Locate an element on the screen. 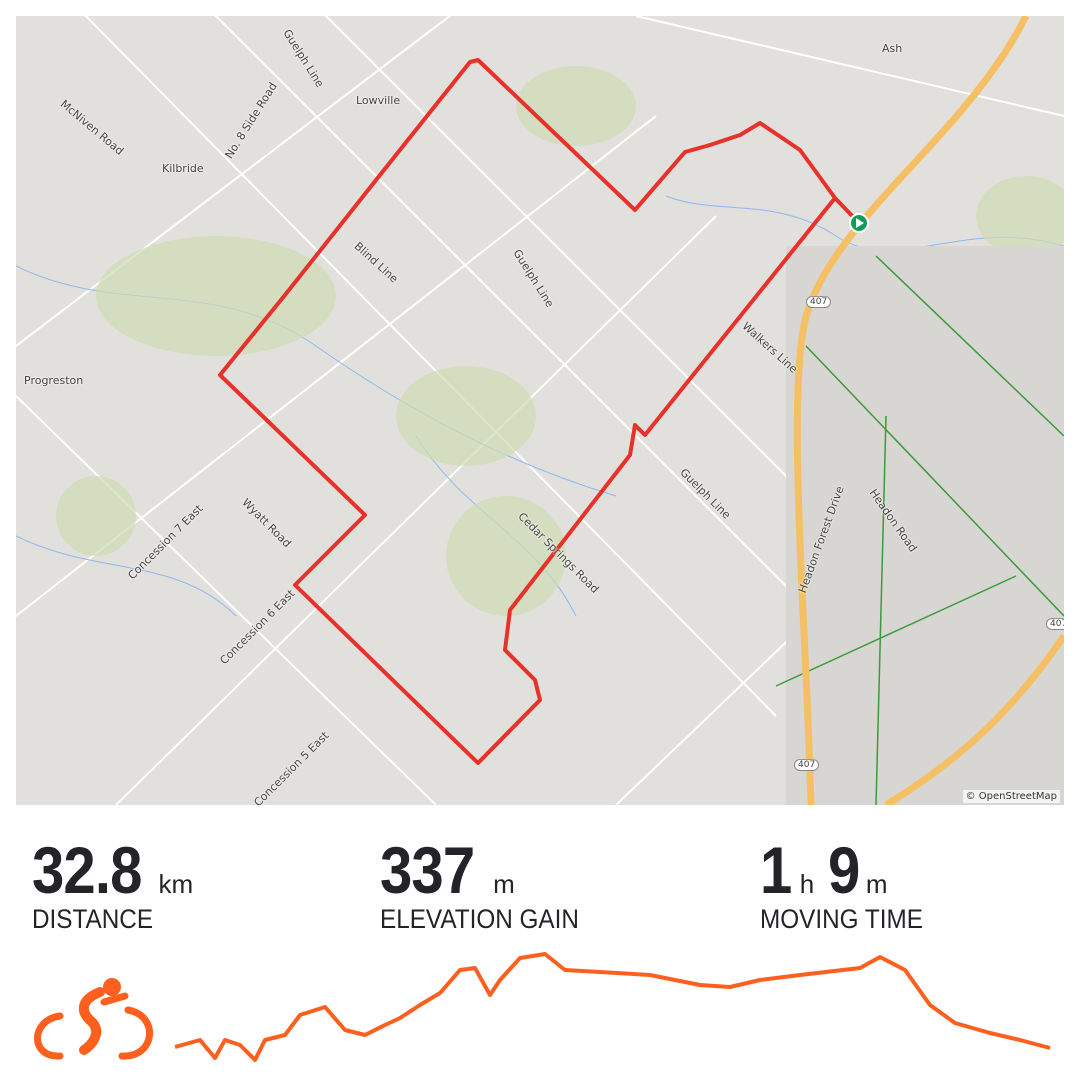  hours-unit: h is located at coordinates (807, 884).